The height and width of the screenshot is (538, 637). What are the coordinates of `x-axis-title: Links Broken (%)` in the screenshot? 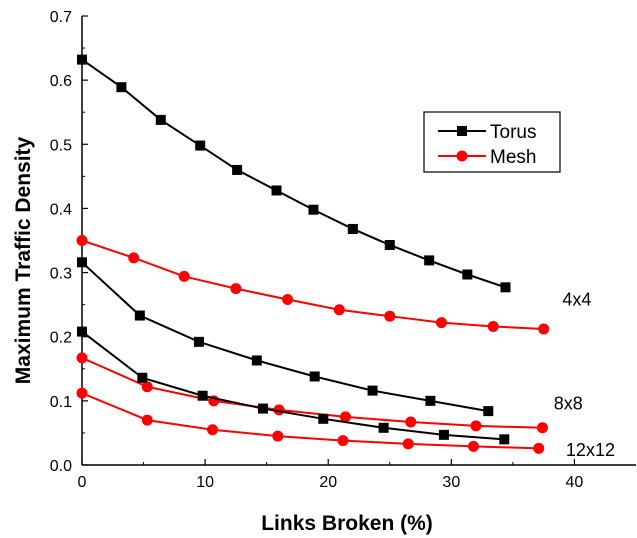 It's located at (347, 523).